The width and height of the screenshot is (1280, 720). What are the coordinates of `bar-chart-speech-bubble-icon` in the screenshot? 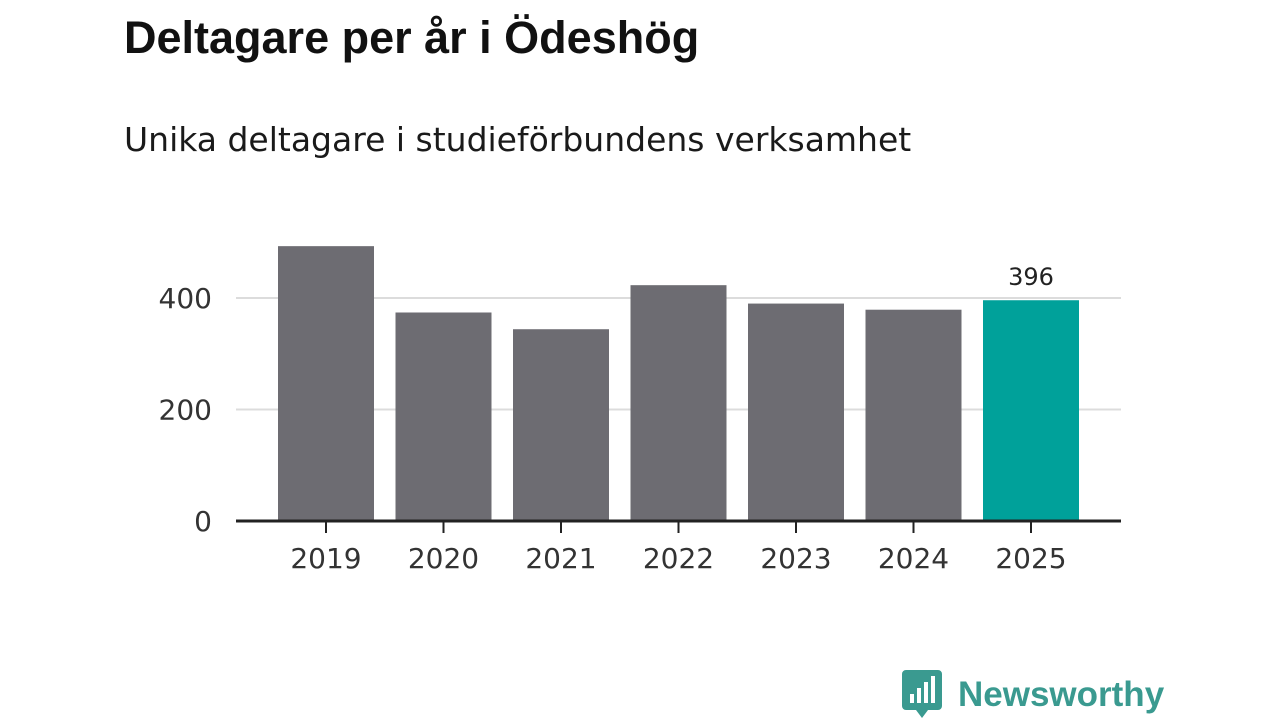 It's located at (922, 694).